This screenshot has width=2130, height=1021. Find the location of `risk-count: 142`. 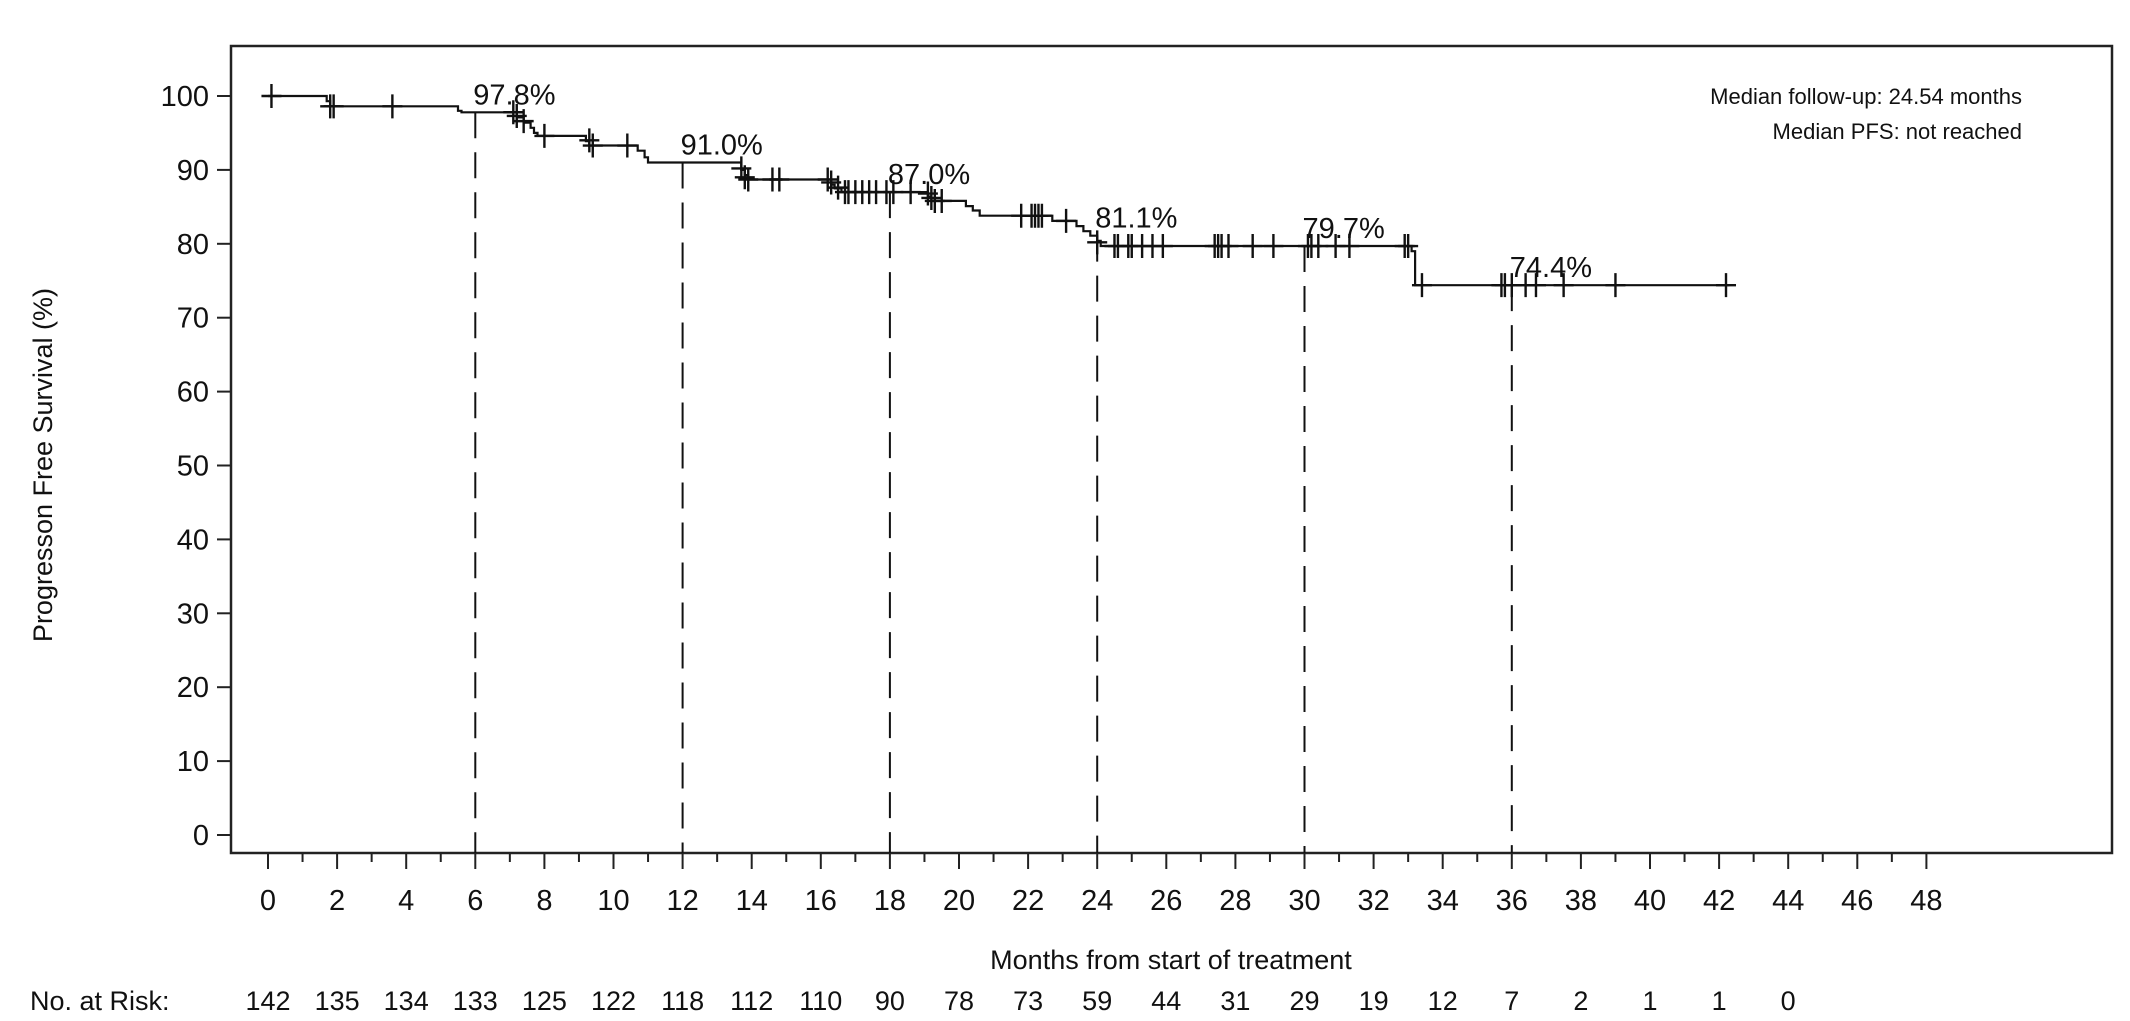

risk-count: 142 is located at coordinates (267, 1001).